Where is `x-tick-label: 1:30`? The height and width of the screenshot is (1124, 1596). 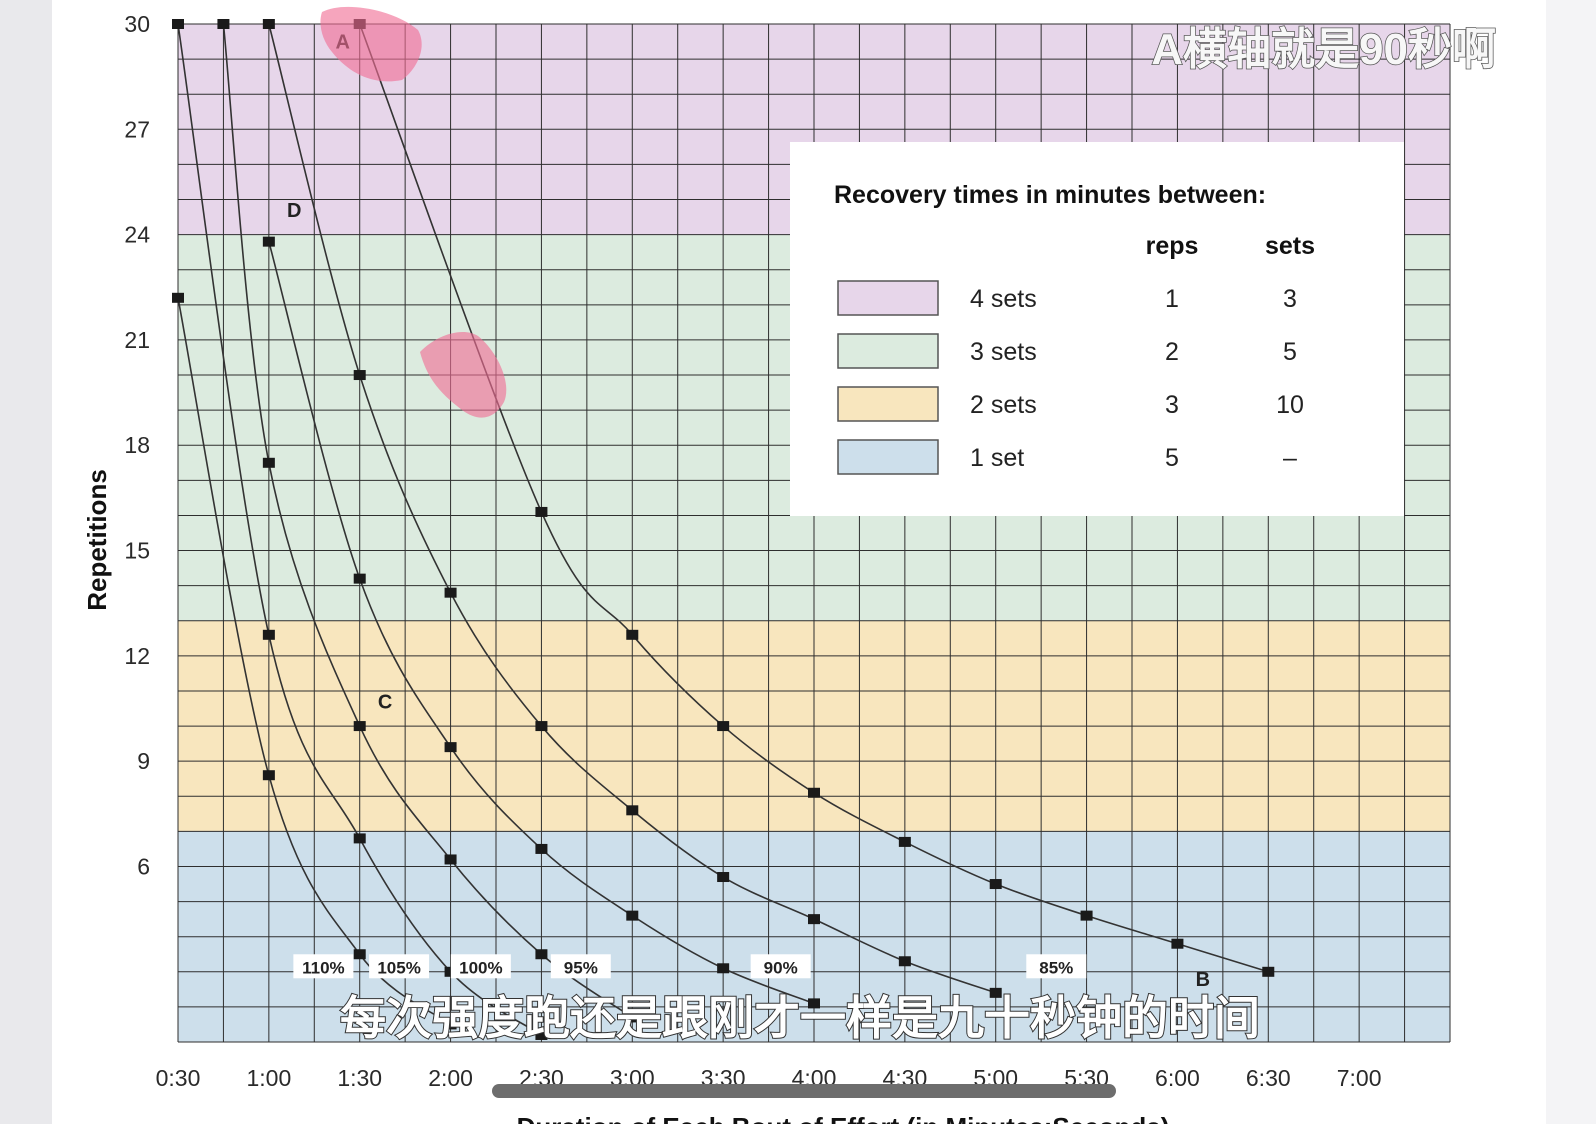
x-tick-label: 1:30 is located at coordinates (359, 1078).